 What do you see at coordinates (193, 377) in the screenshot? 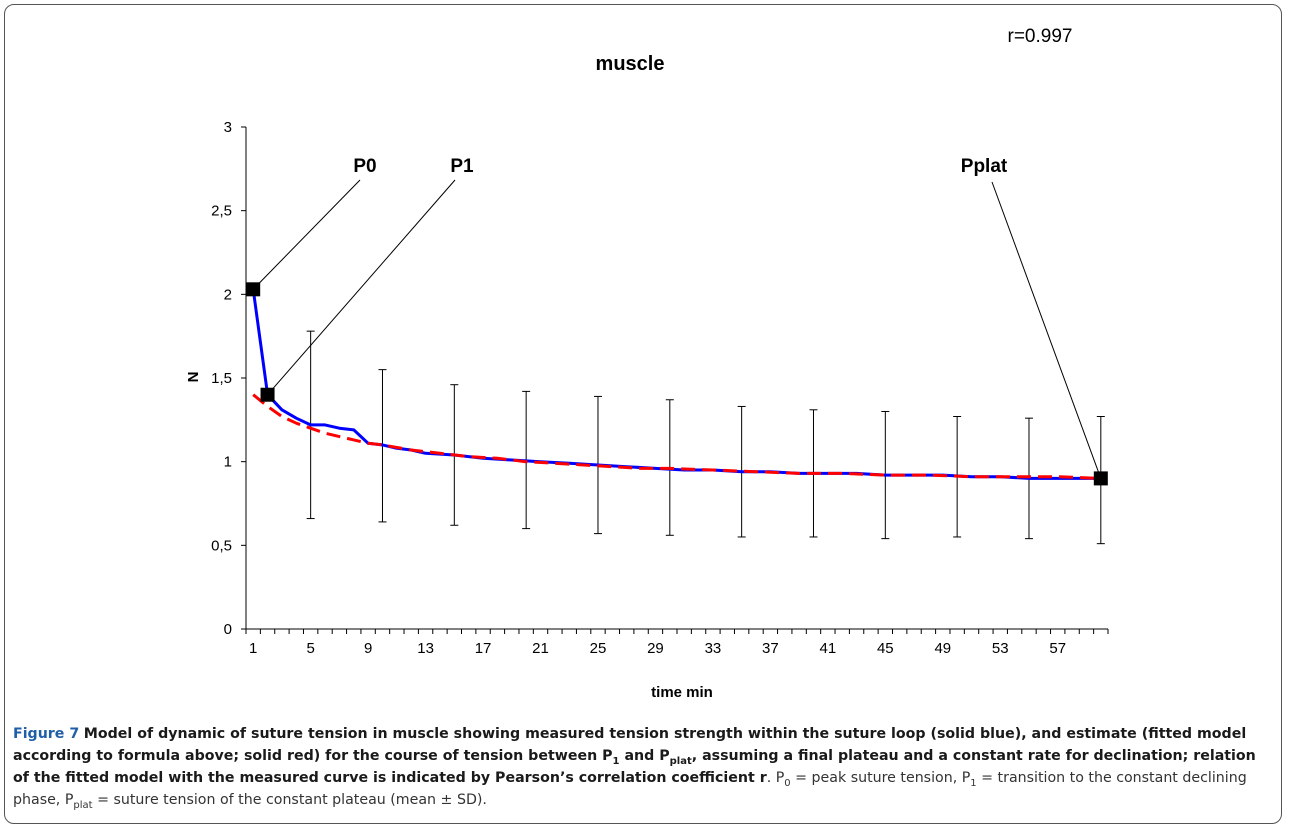
I see `y-axis-label: N` at bounding box center [193, 377].